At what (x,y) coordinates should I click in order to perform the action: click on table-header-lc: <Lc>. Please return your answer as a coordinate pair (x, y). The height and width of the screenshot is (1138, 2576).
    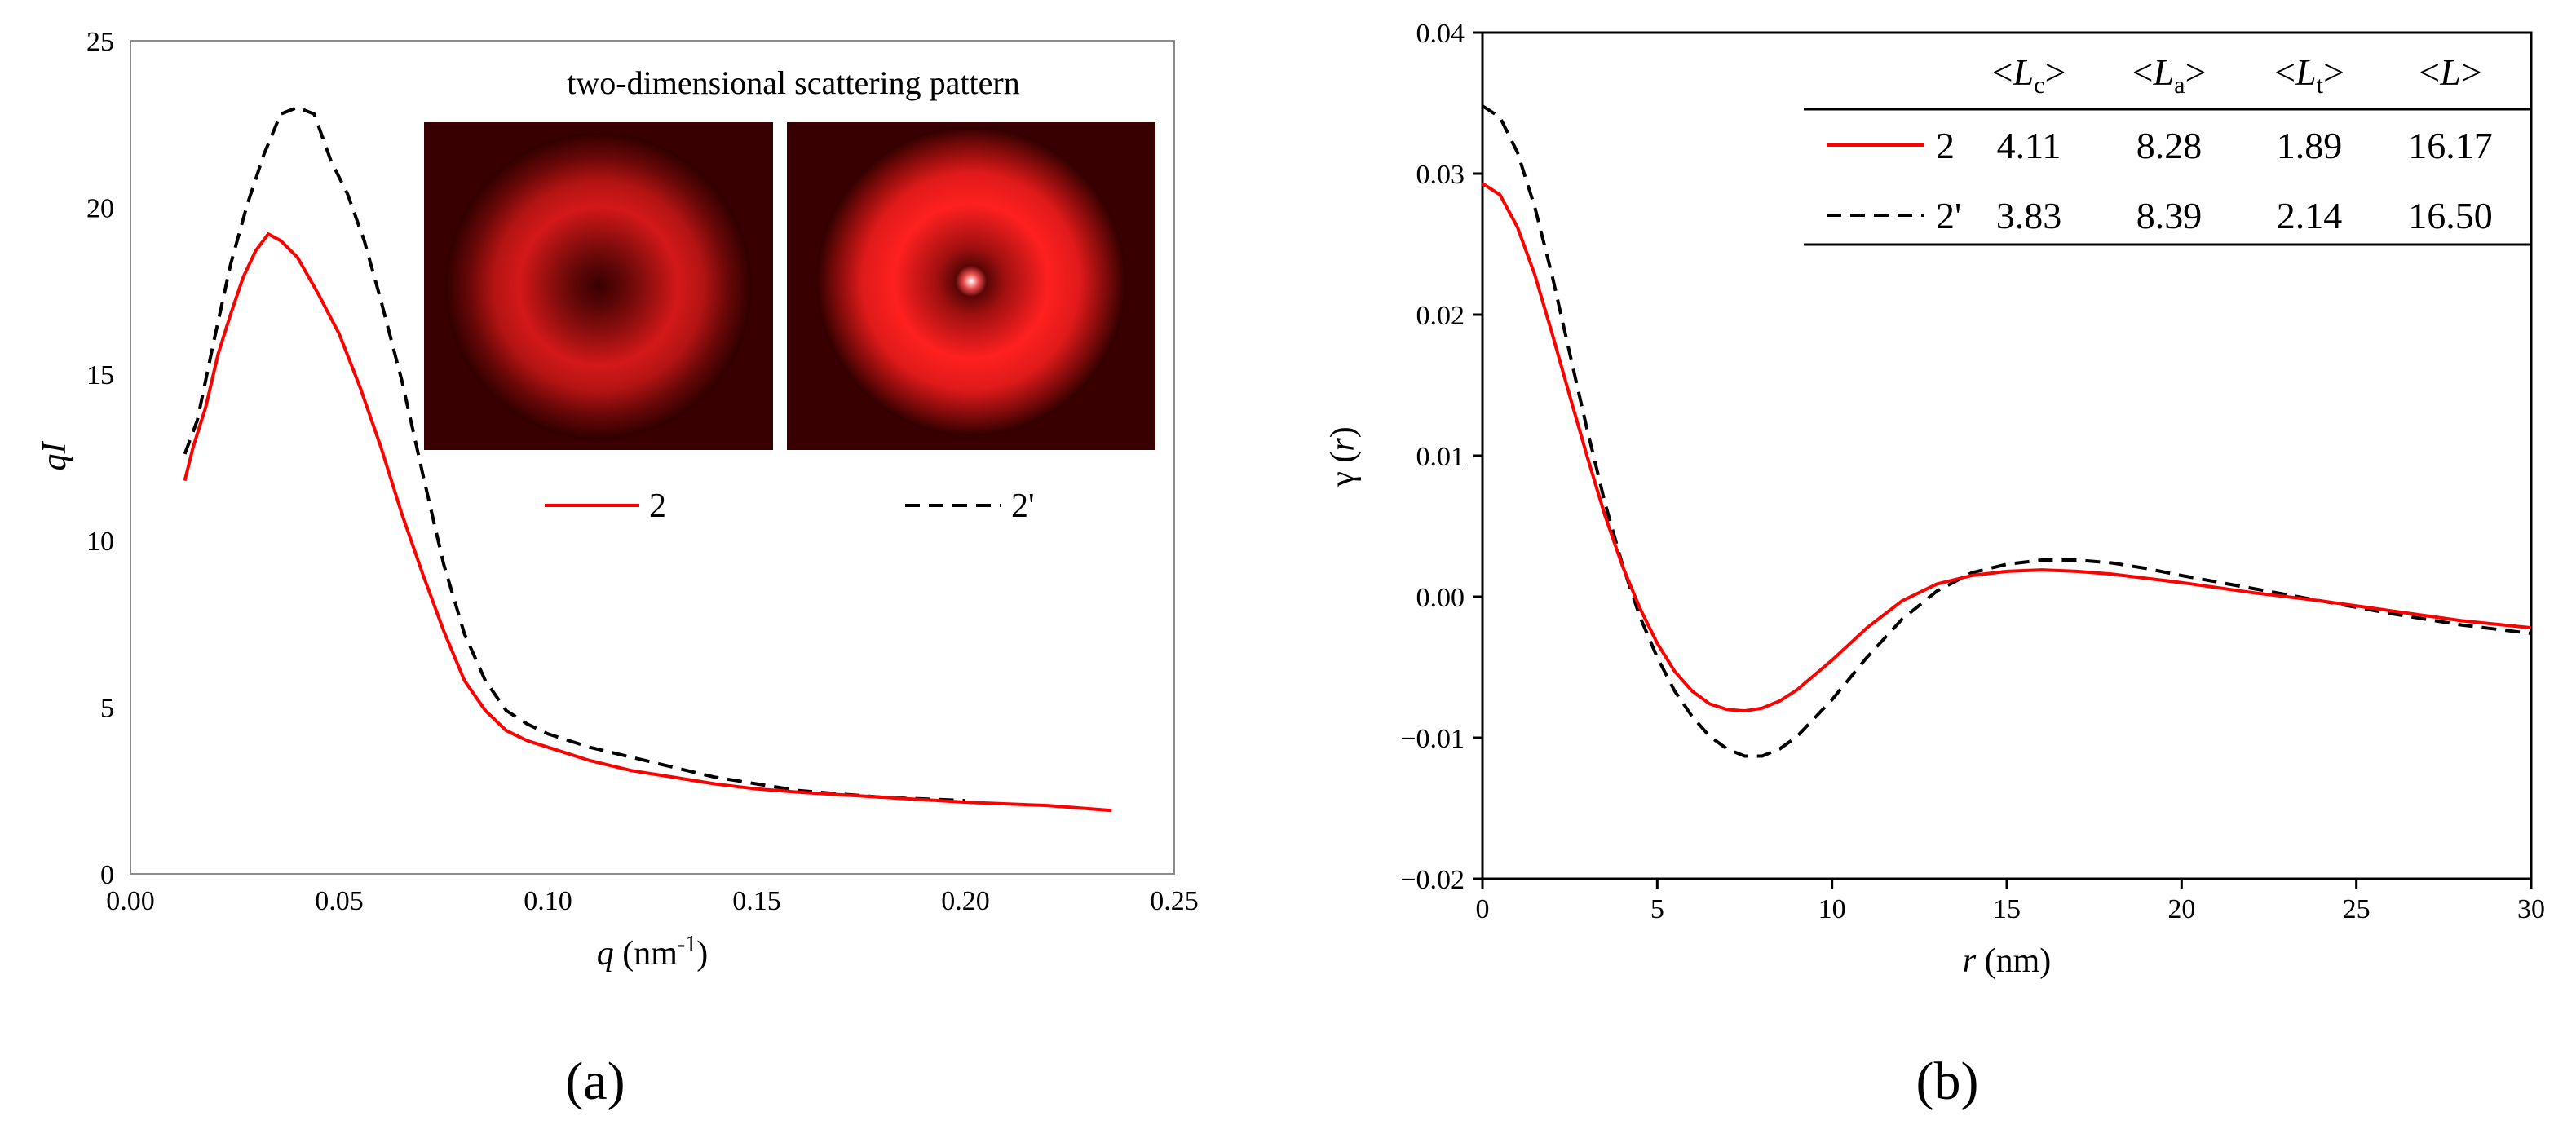
    Looking at the image, I should click on (2029, 75).